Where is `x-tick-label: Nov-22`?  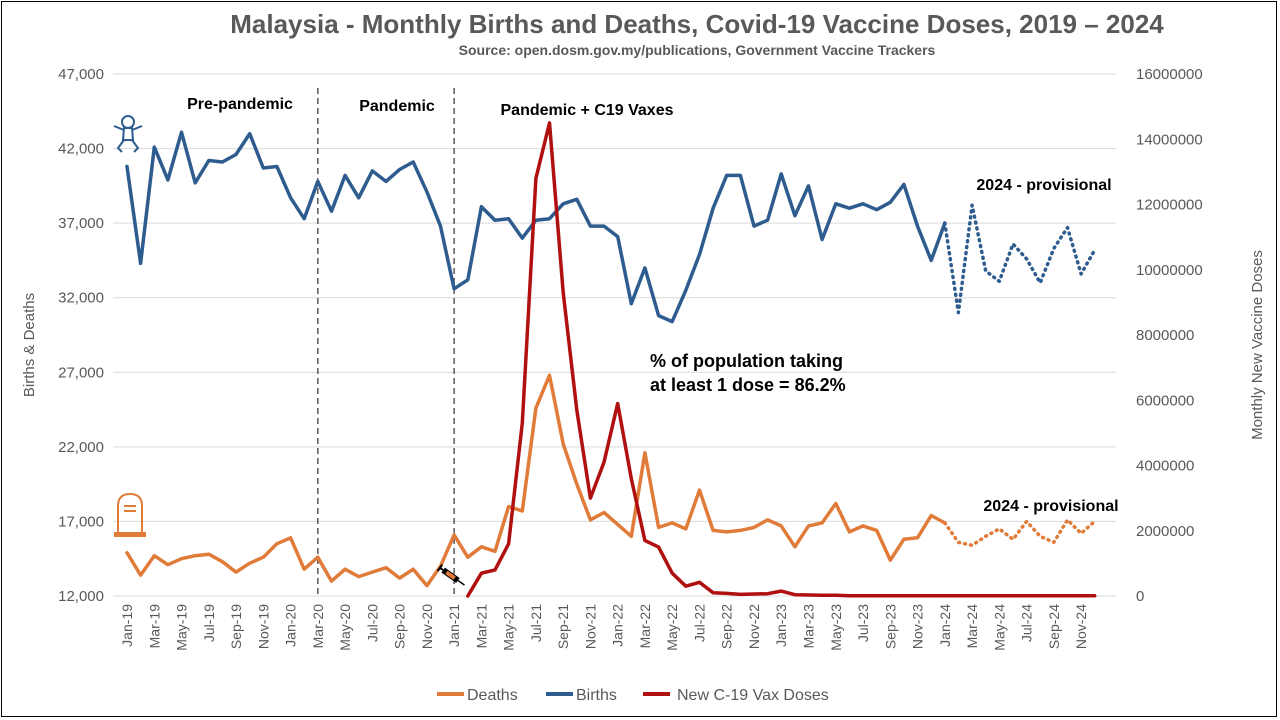 x-tick-label: Nov-22 is located at coordinates (754, 626).